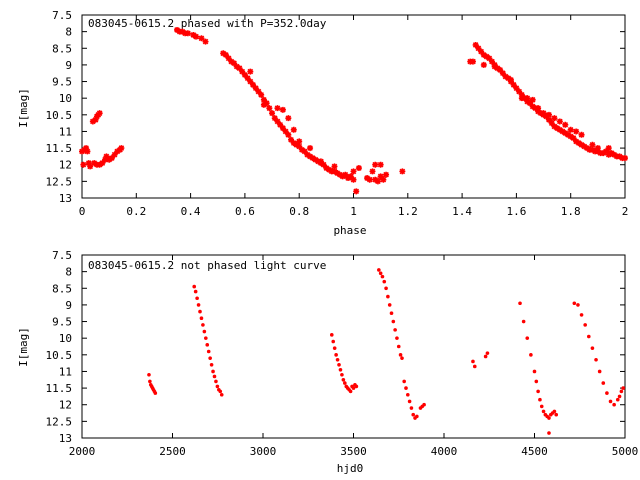 Image resolution: width=640 pixels, height=480 pixels. I want to click on x-tick-label: 1.6, so click(516, 211).